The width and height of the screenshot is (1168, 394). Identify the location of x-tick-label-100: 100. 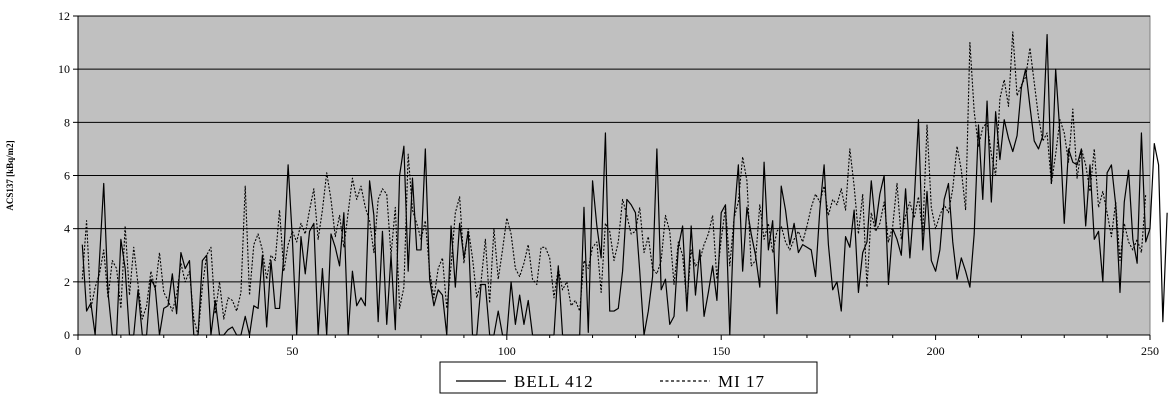
(507, 351).